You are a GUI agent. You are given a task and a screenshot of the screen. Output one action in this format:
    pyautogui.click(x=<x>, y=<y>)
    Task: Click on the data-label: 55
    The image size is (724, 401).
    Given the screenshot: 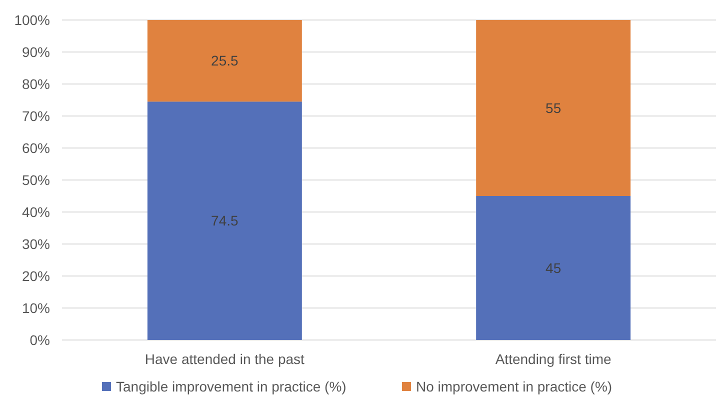 What is the action you would take?
    pyautogui.click(x=554, y=108)
    